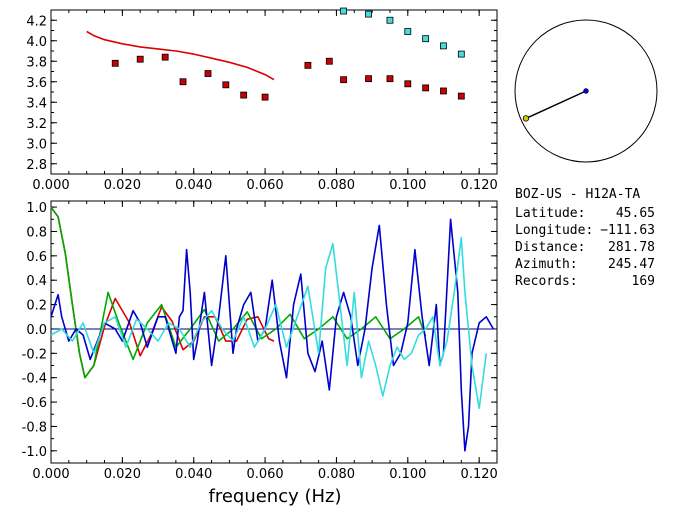 The width and height of the screenshot is (697, 519). Describe the element at coordinates (577, 194) in the screenshot. I see `station-pair: BOZ-US - H12A-TA` at that location.